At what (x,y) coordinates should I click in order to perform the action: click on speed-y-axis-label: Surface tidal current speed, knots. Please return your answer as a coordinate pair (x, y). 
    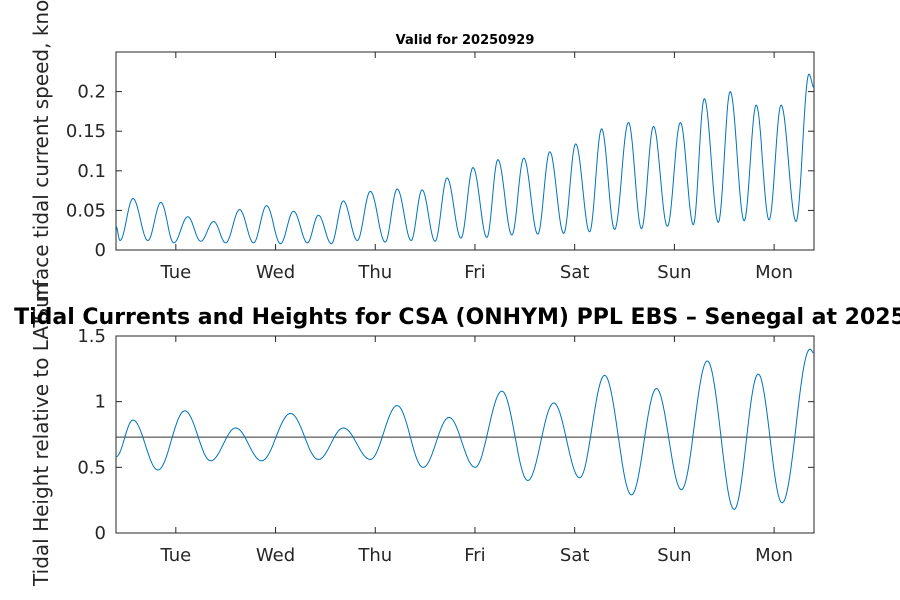
    Looking at the image, I should click on (41, 160).